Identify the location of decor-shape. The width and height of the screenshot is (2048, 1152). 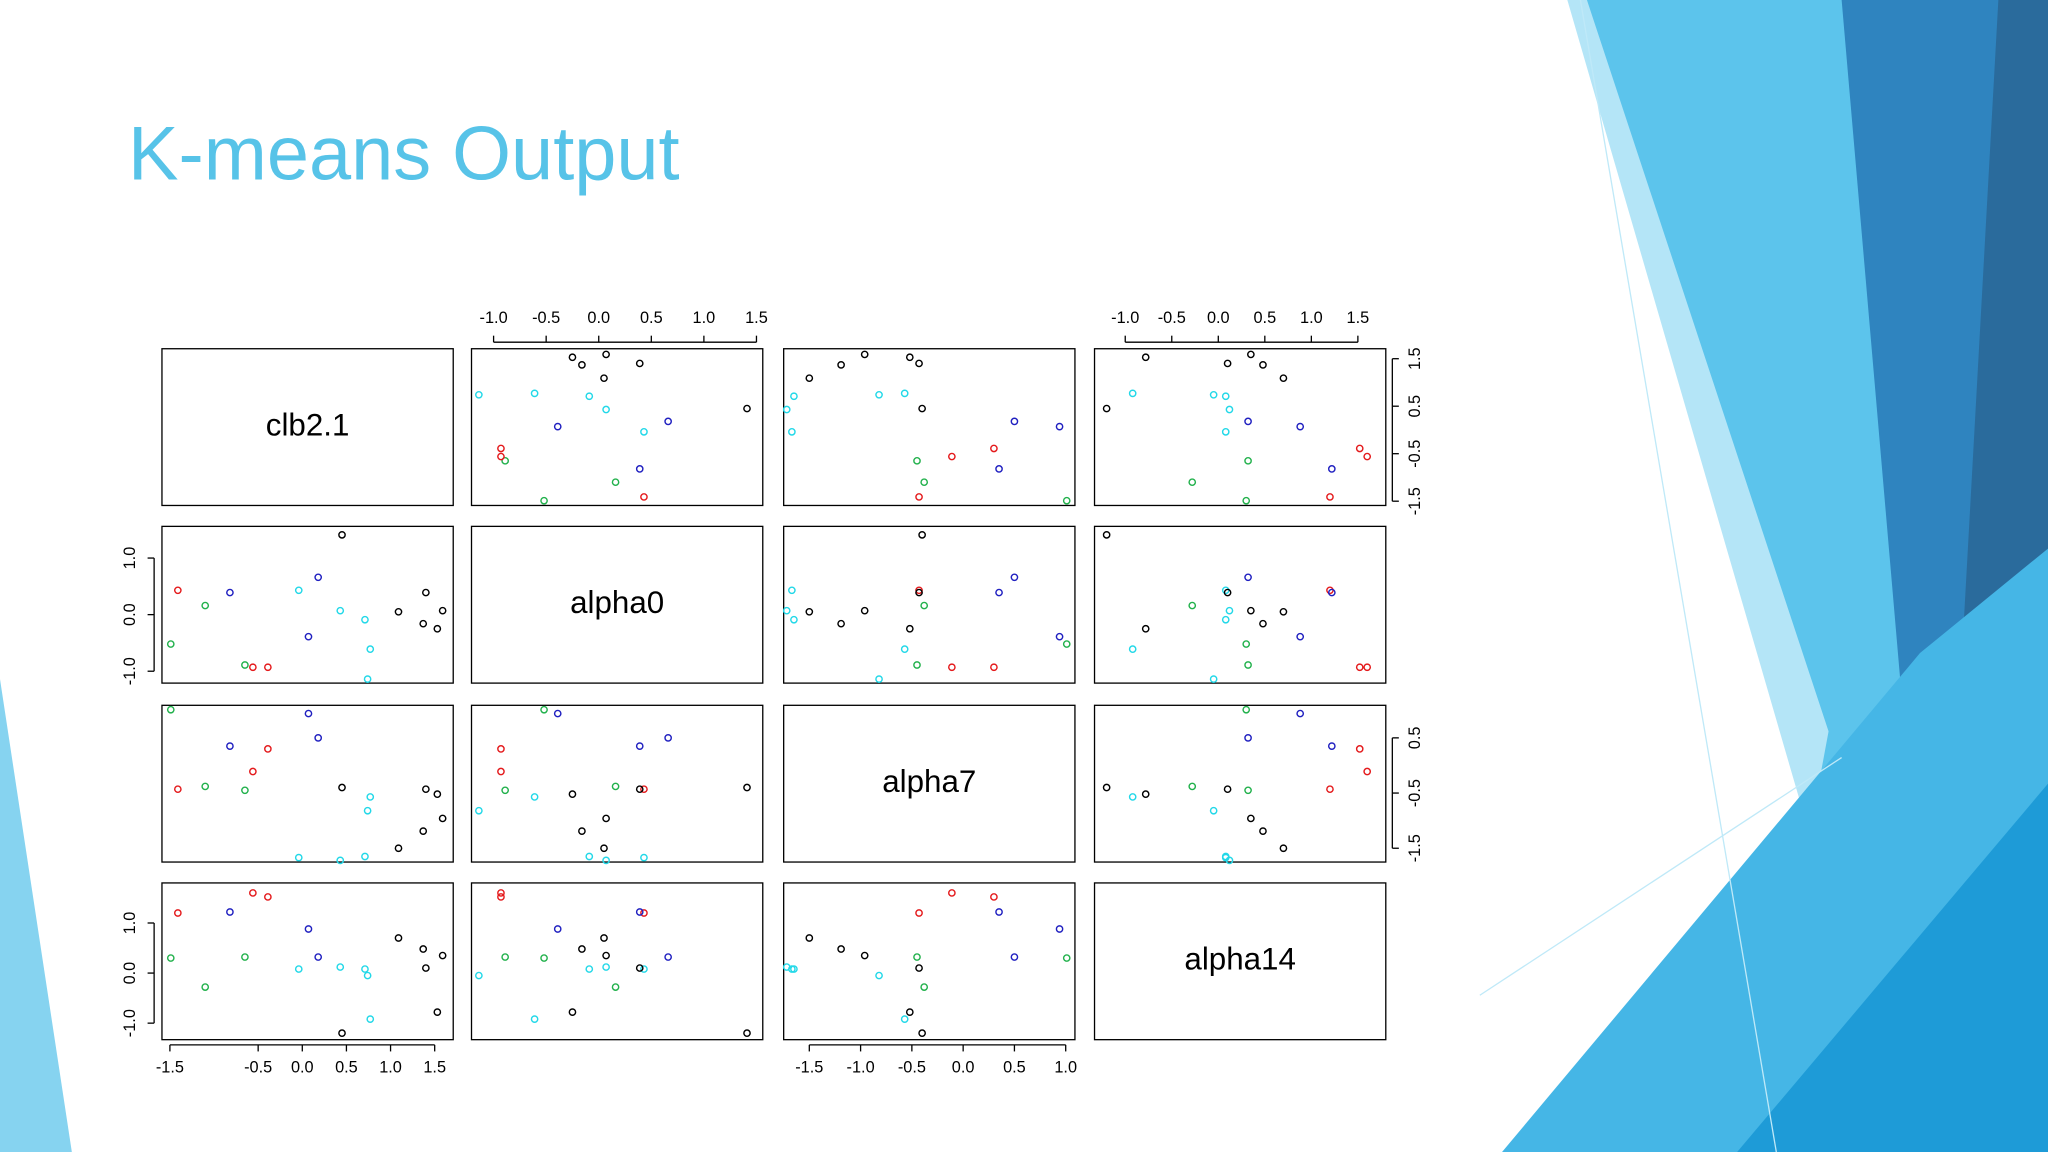
(36, 915).